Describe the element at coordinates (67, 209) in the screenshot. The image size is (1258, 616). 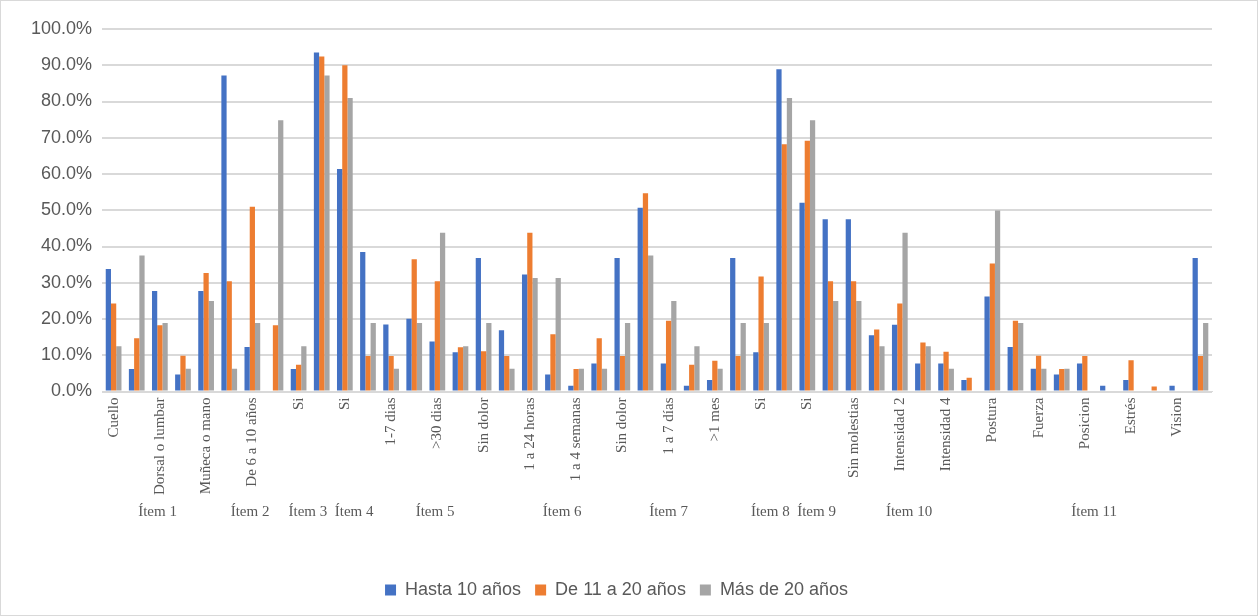
I see `y-tick-label: 50.0%` at that location.